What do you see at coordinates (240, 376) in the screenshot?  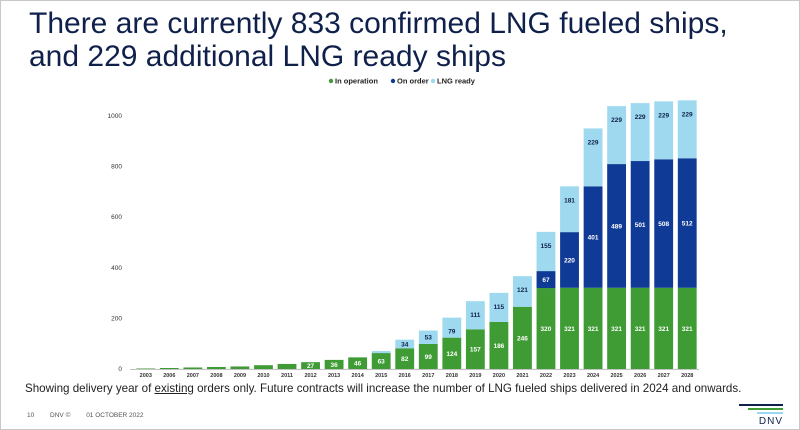 I see `x-tick-label: 2009` at bounding box center [240, 376].